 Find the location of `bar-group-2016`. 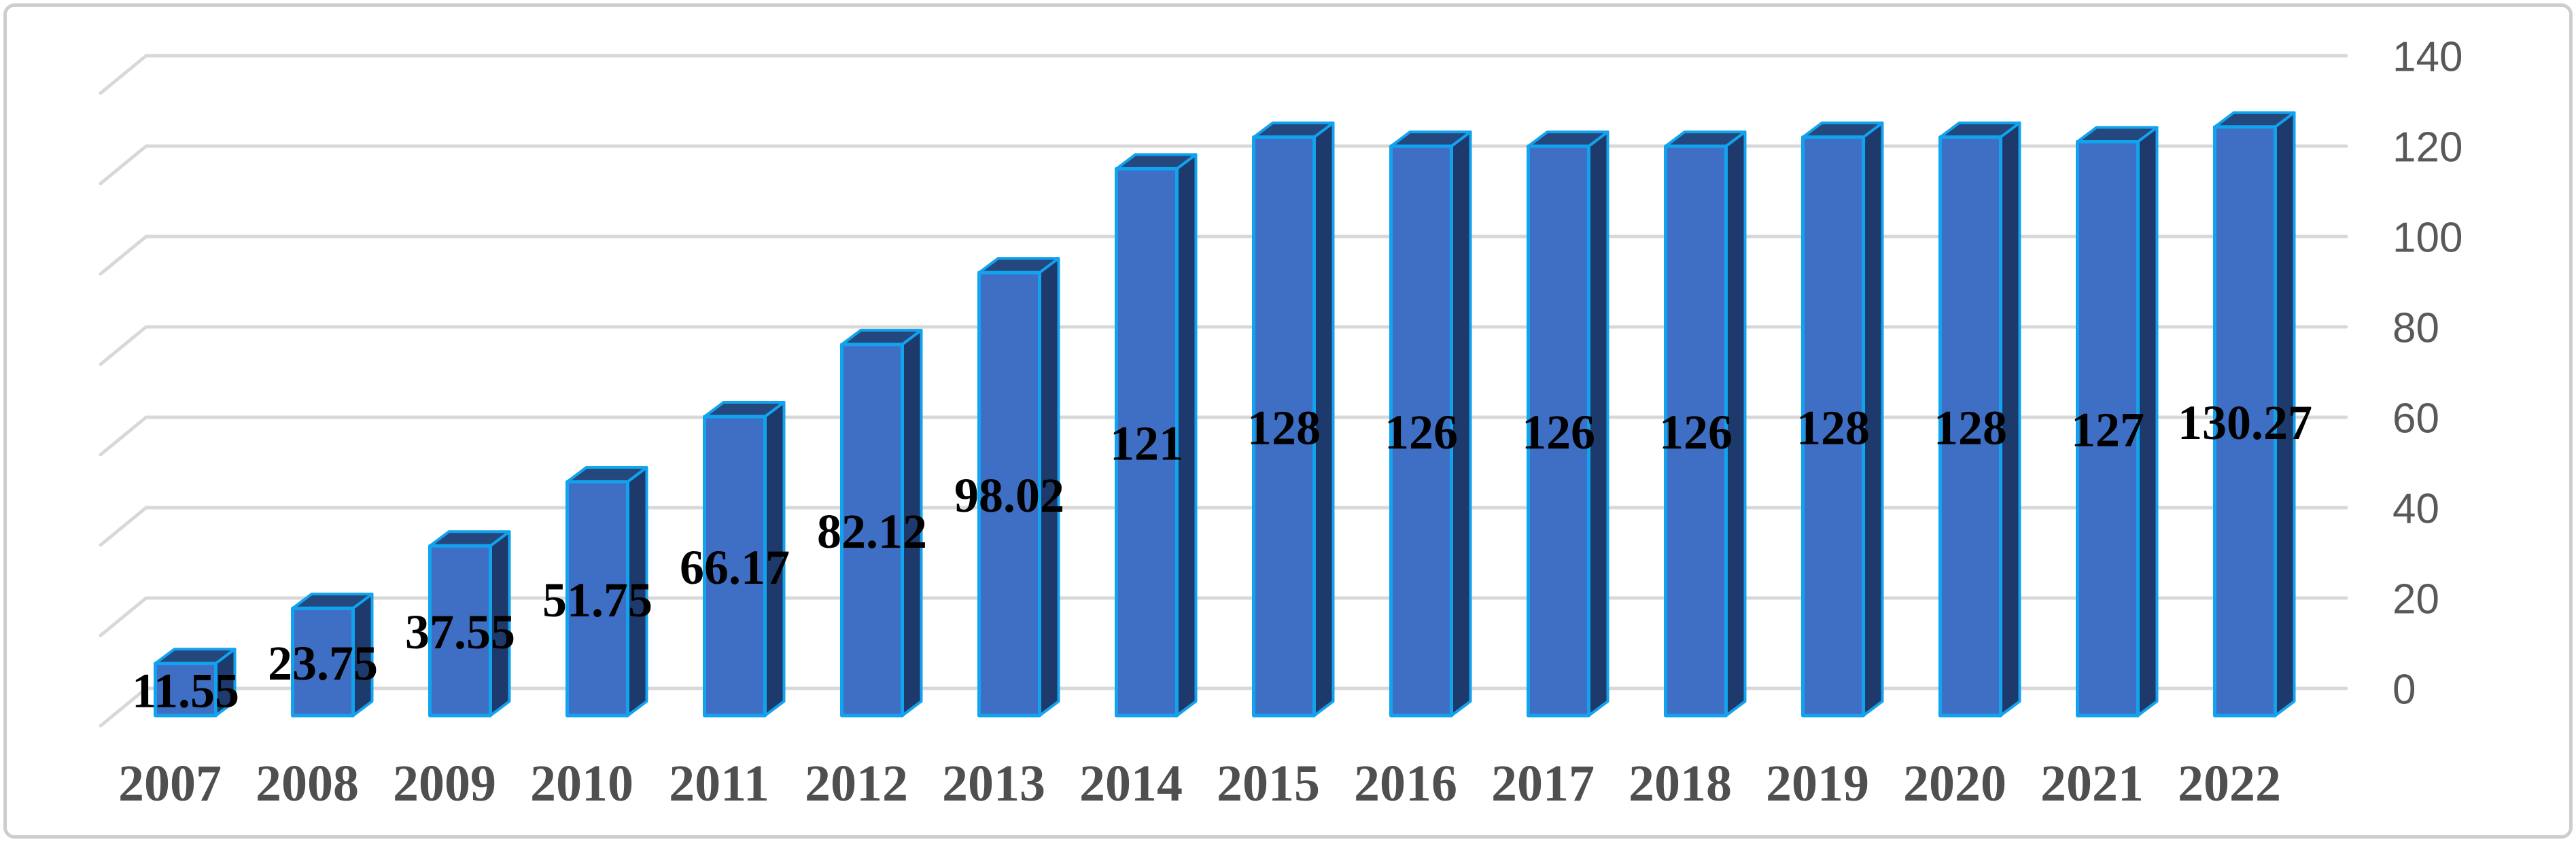

bar-group-2016 is located at coordinates (1430, 424).